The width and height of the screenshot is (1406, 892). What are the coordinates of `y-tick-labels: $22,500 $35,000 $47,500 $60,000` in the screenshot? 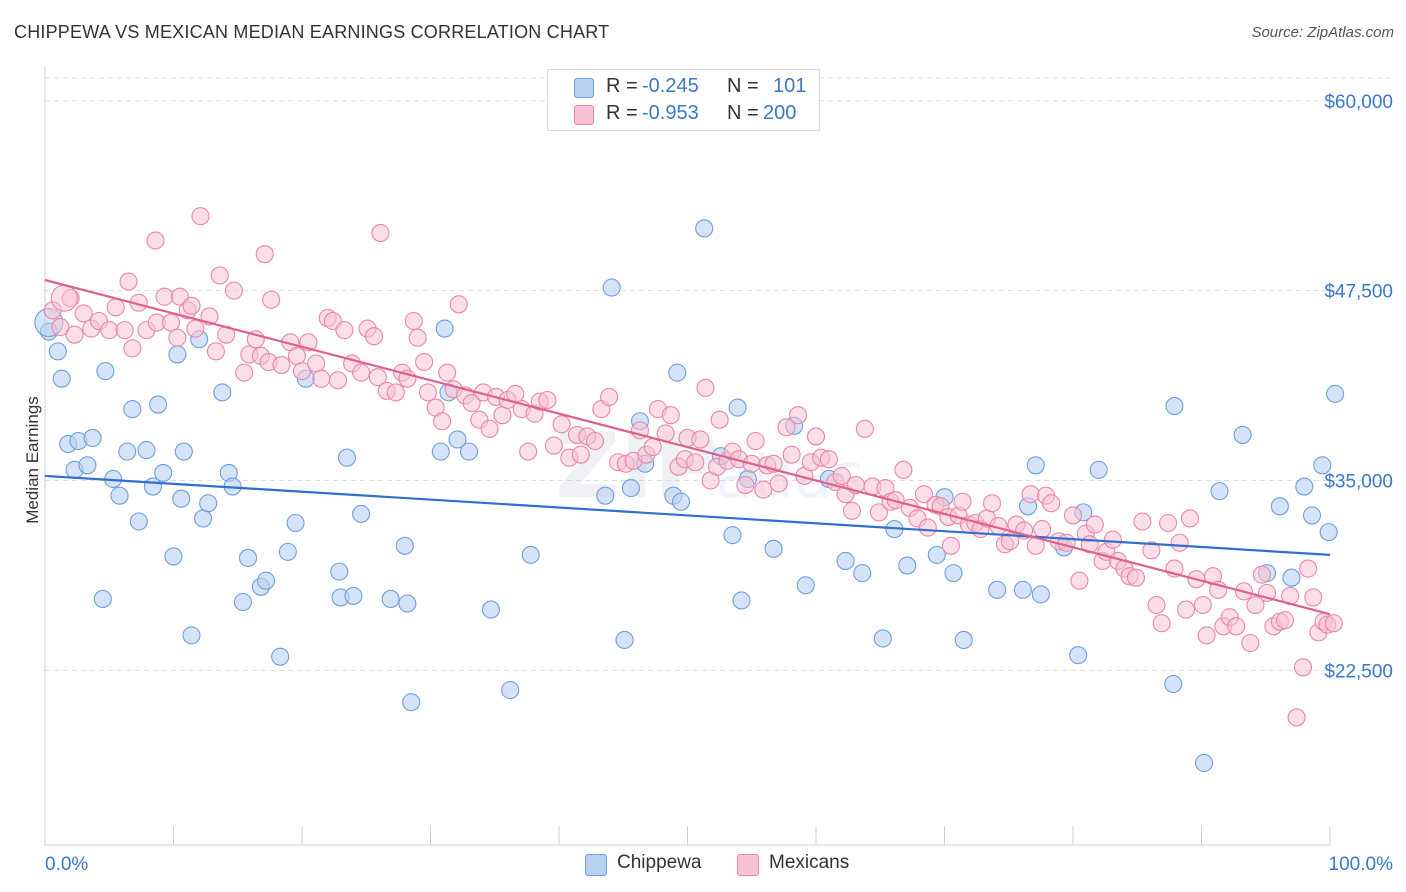 It's located at (1358, 387).